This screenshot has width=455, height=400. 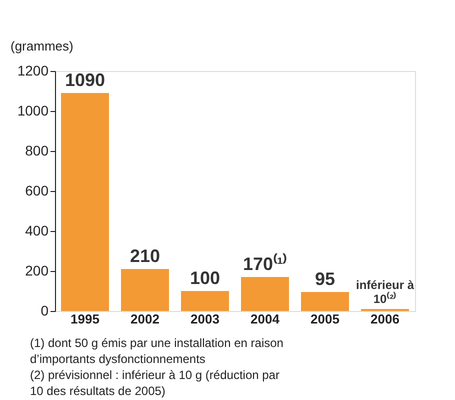 What do you see at coordinates (37, 150) in the screenshot?
I see `y-tick-label: 800` at bounding box center [37, 150].